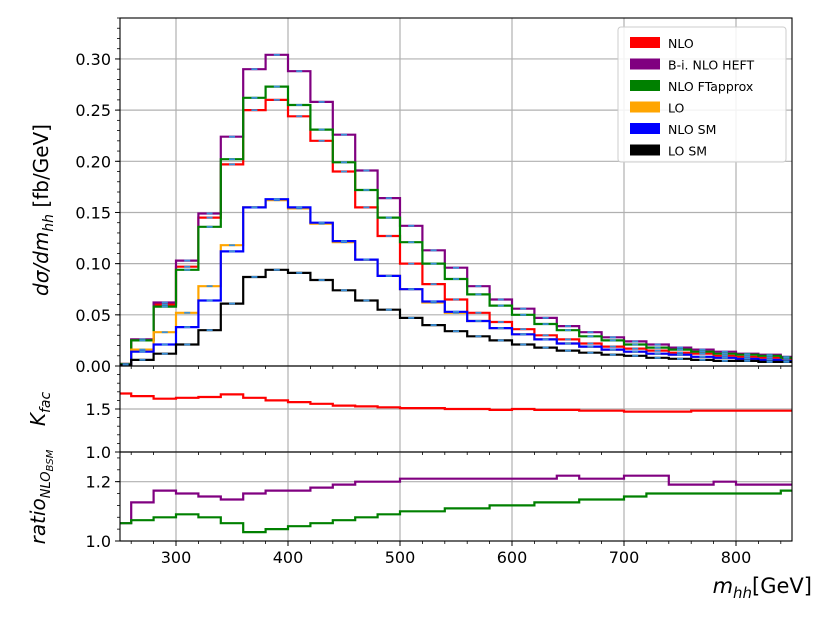 The image size is (830, 623). Describe the element at coordinates (176, 557) in the screenshot. I see `x-tick-label: 300` at that location.